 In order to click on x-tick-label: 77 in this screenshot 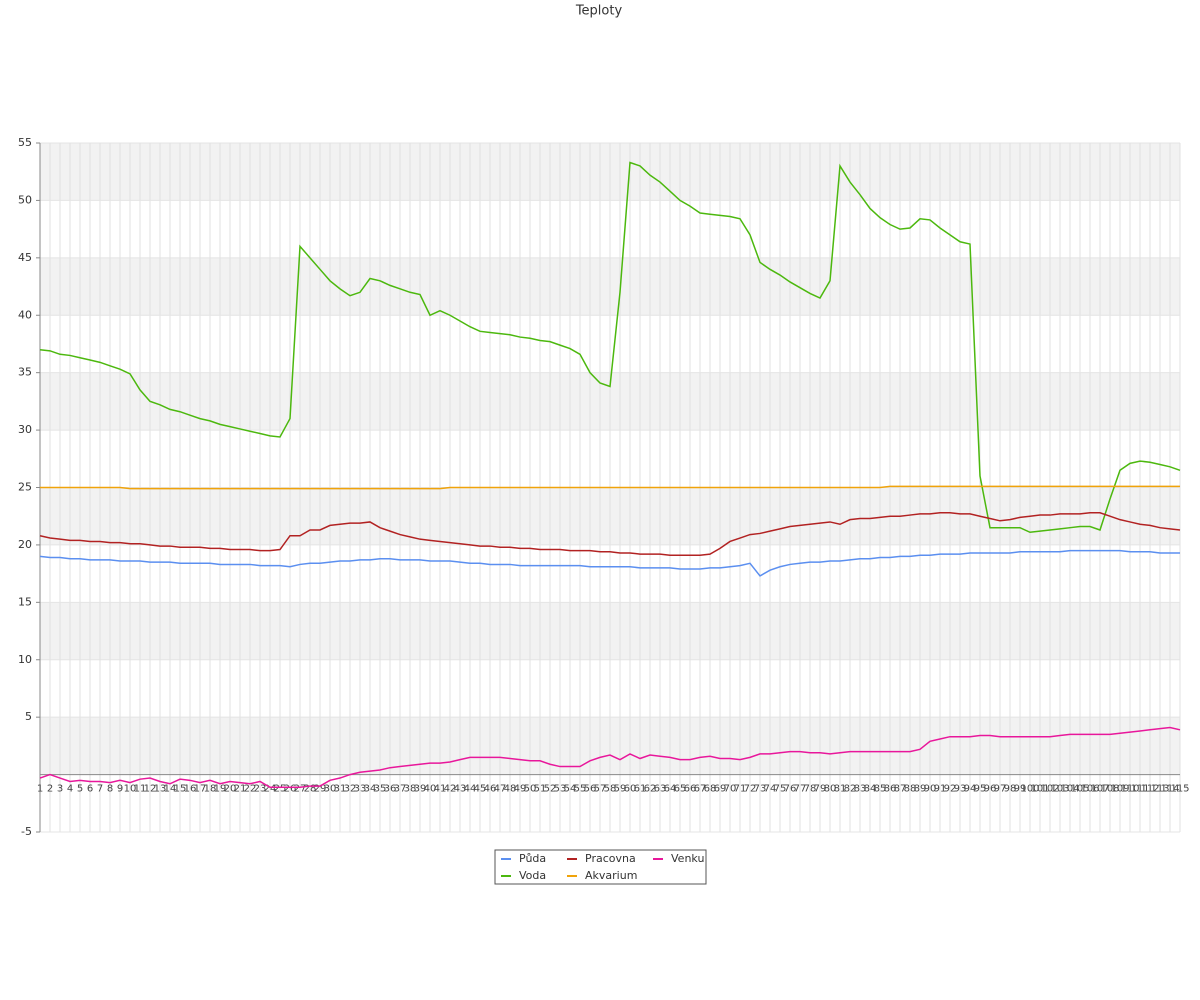, I will do `click(800, 789)`.